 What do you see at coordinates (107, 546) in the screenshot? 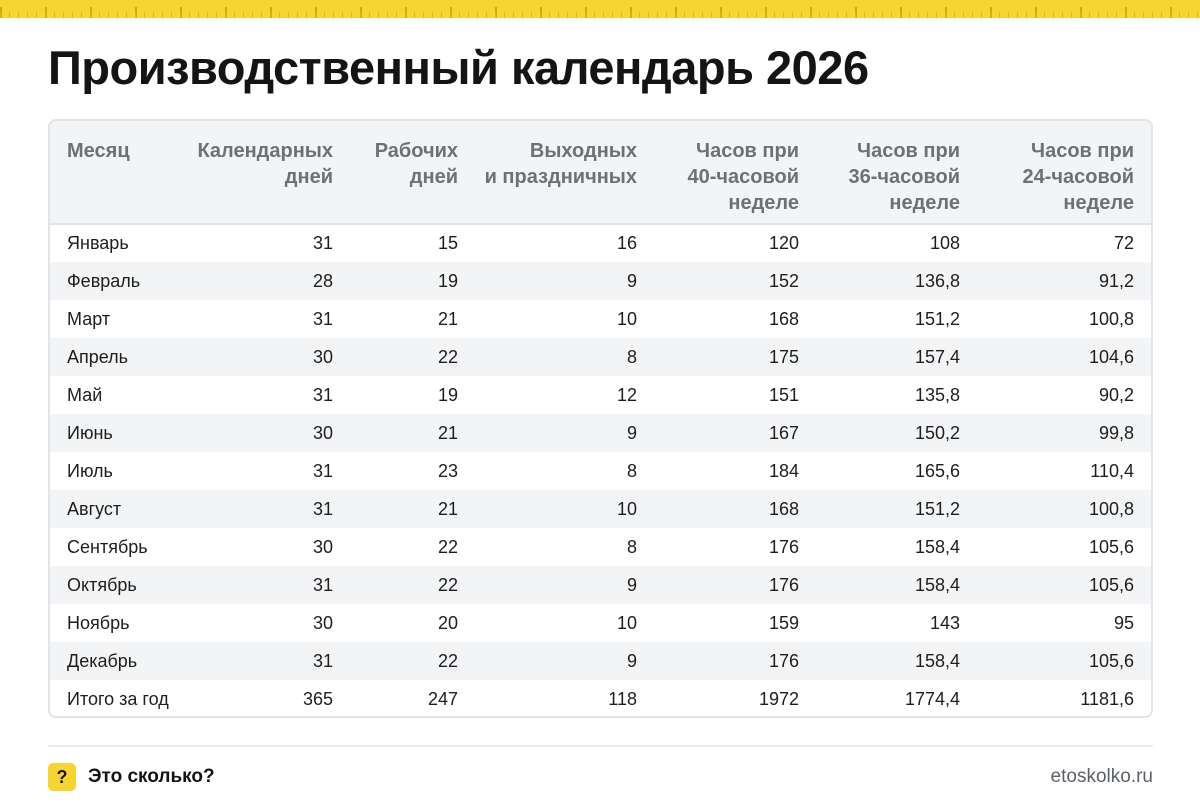
I see `cell-month: Сентябрь` at bounding box center [107, 546].